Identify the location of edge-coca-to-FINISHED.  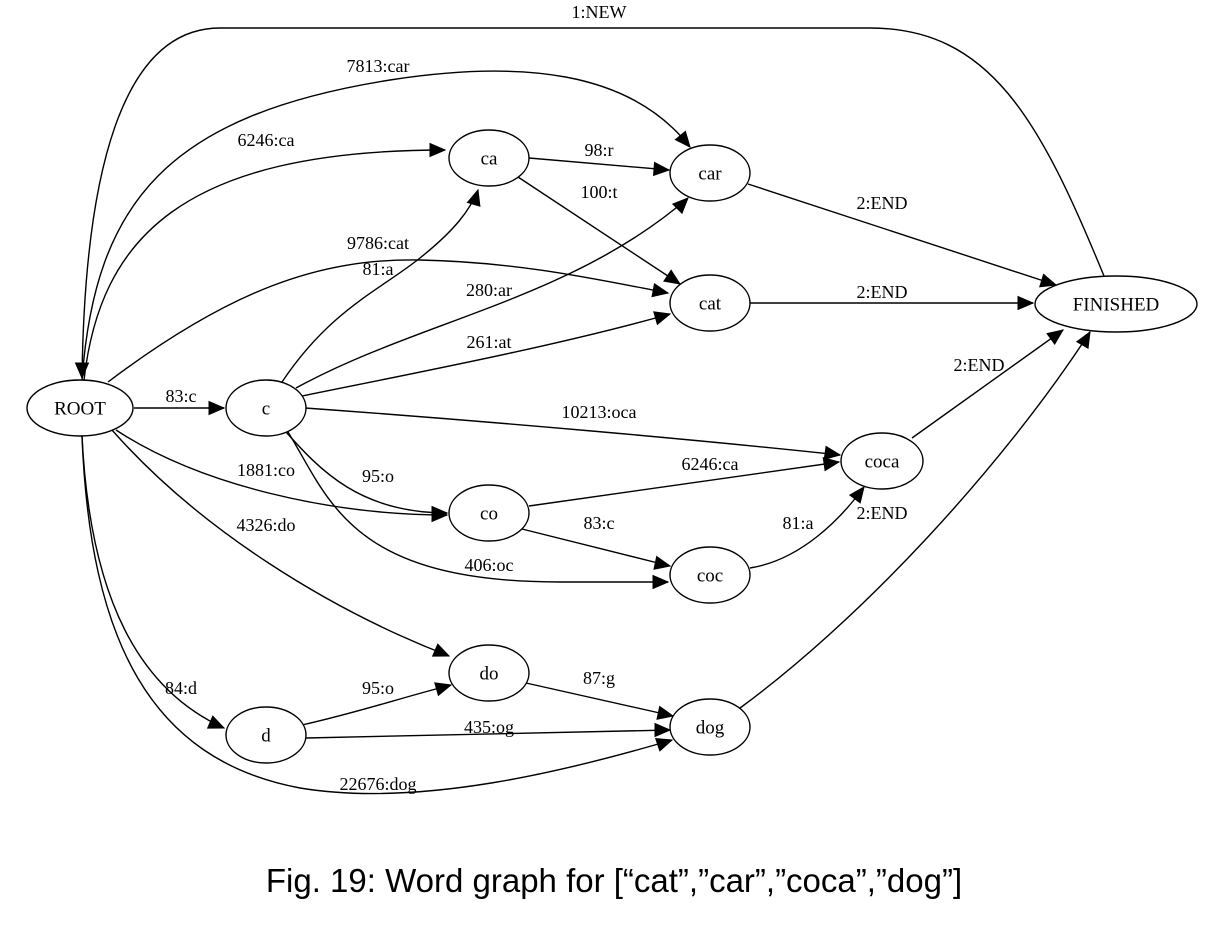
(988, 384).